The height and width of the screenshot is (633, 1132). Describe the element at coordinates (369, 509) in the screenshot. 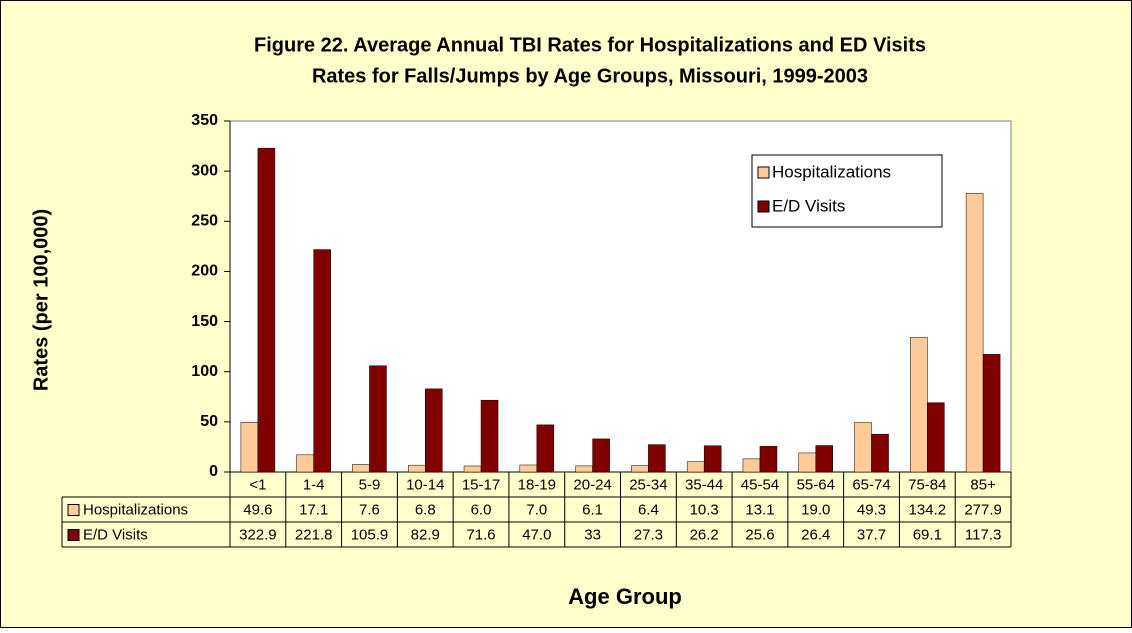

I see `table-cell: 7.6` at that location.